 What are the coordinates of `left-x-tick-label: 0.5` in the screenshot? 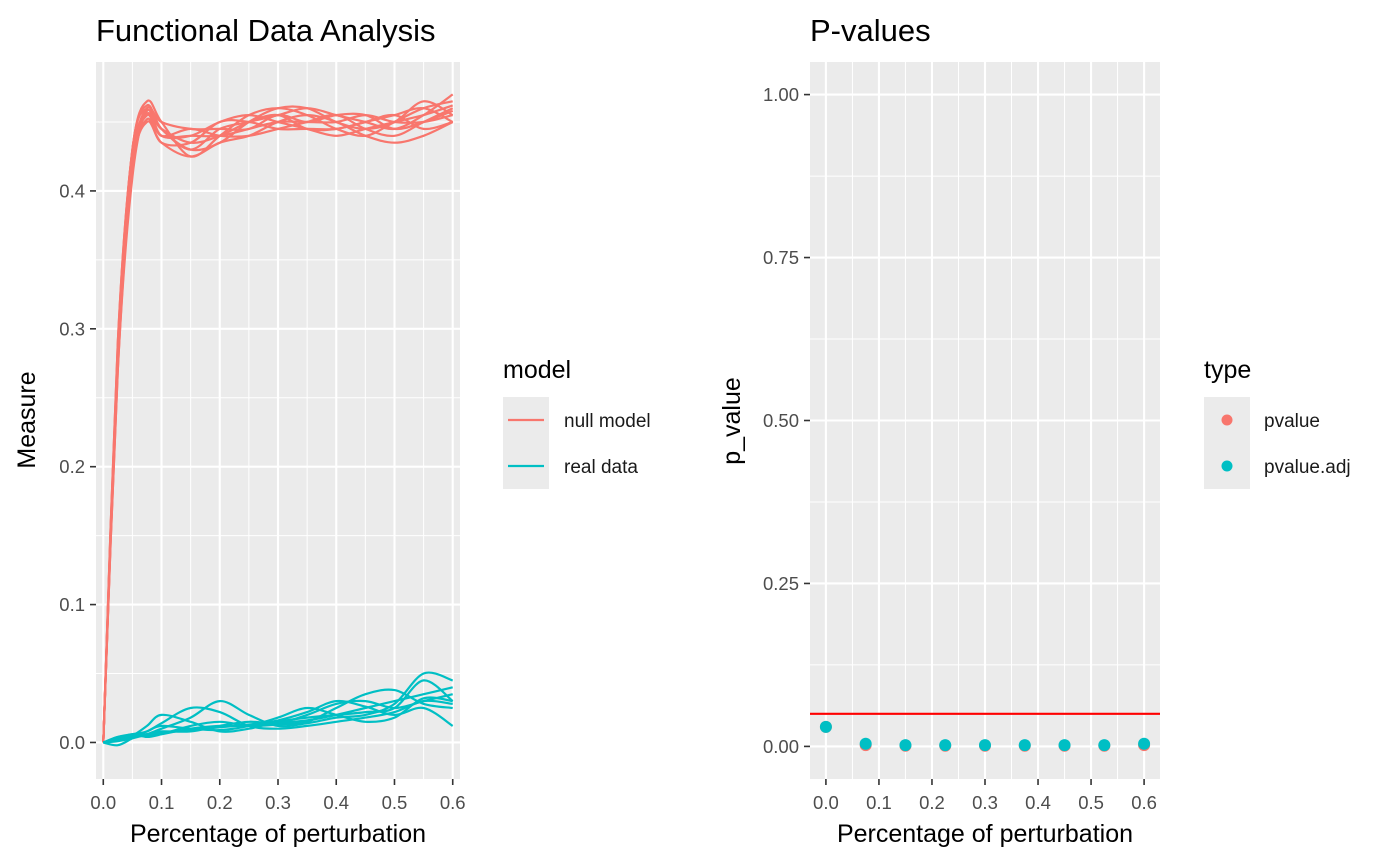 It's located at (395, 802).